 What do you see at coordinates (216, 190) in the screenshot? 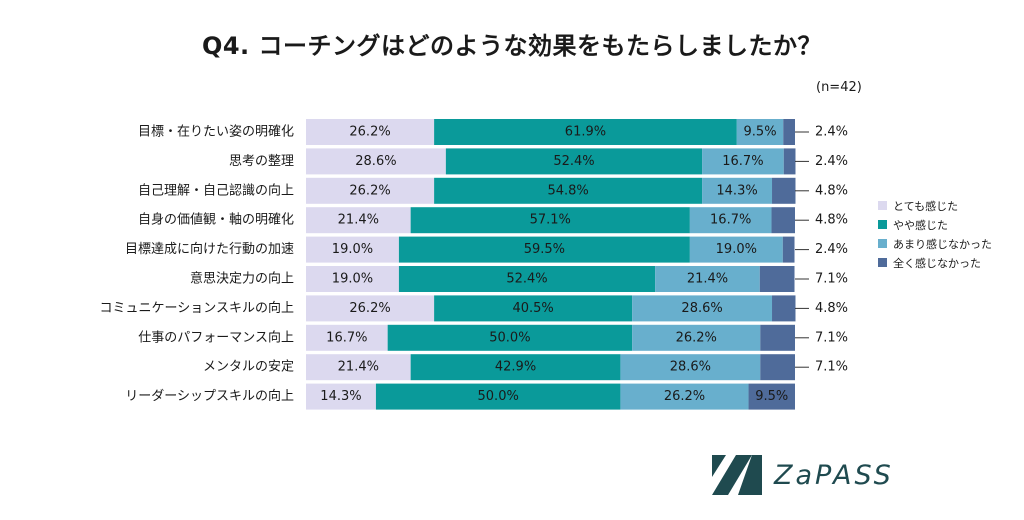
I see `category-label: 自己理解・自己認識の向上` at bounding box center [216, 190].